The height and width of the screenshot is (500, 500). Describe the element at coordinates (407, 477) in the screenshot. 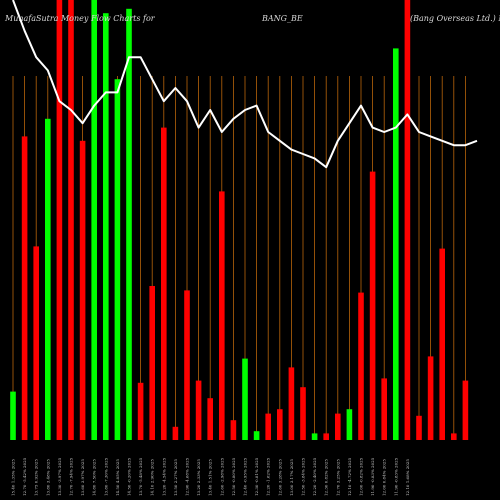

I see `x-tick-label: 12.10 1.68% 2025` at that location.